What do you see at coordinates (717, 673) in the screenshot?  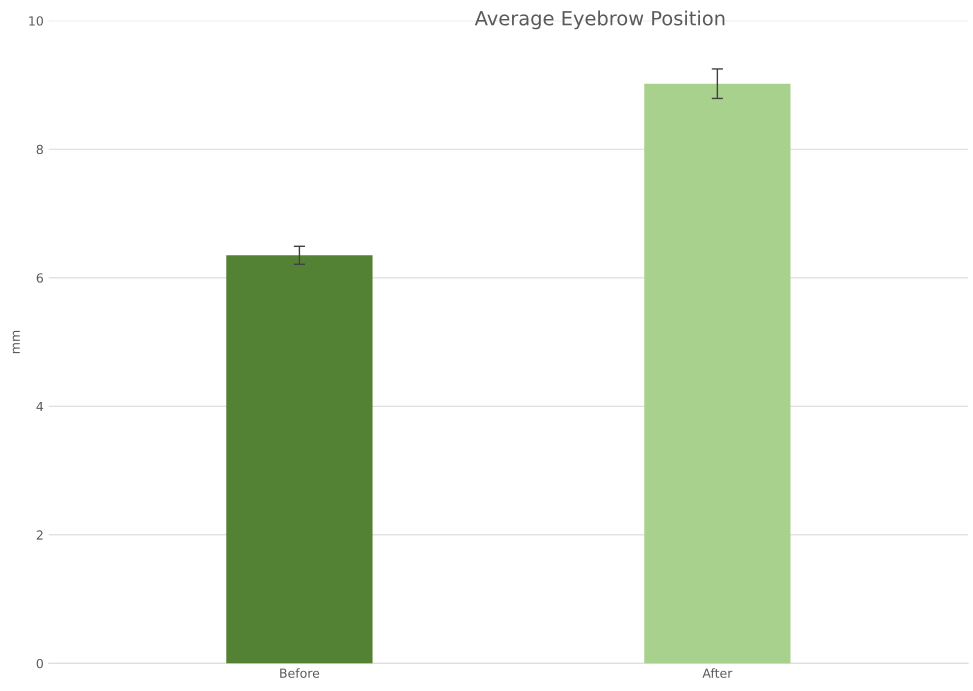 I see `x-tick-label: After` at bounding box center [717, 673].